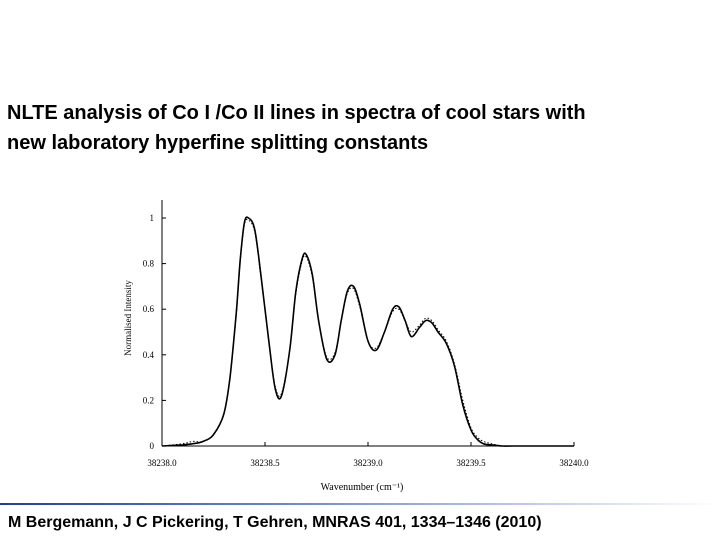  I want to click on y-tick-label: 0.4, so click(149, 355).